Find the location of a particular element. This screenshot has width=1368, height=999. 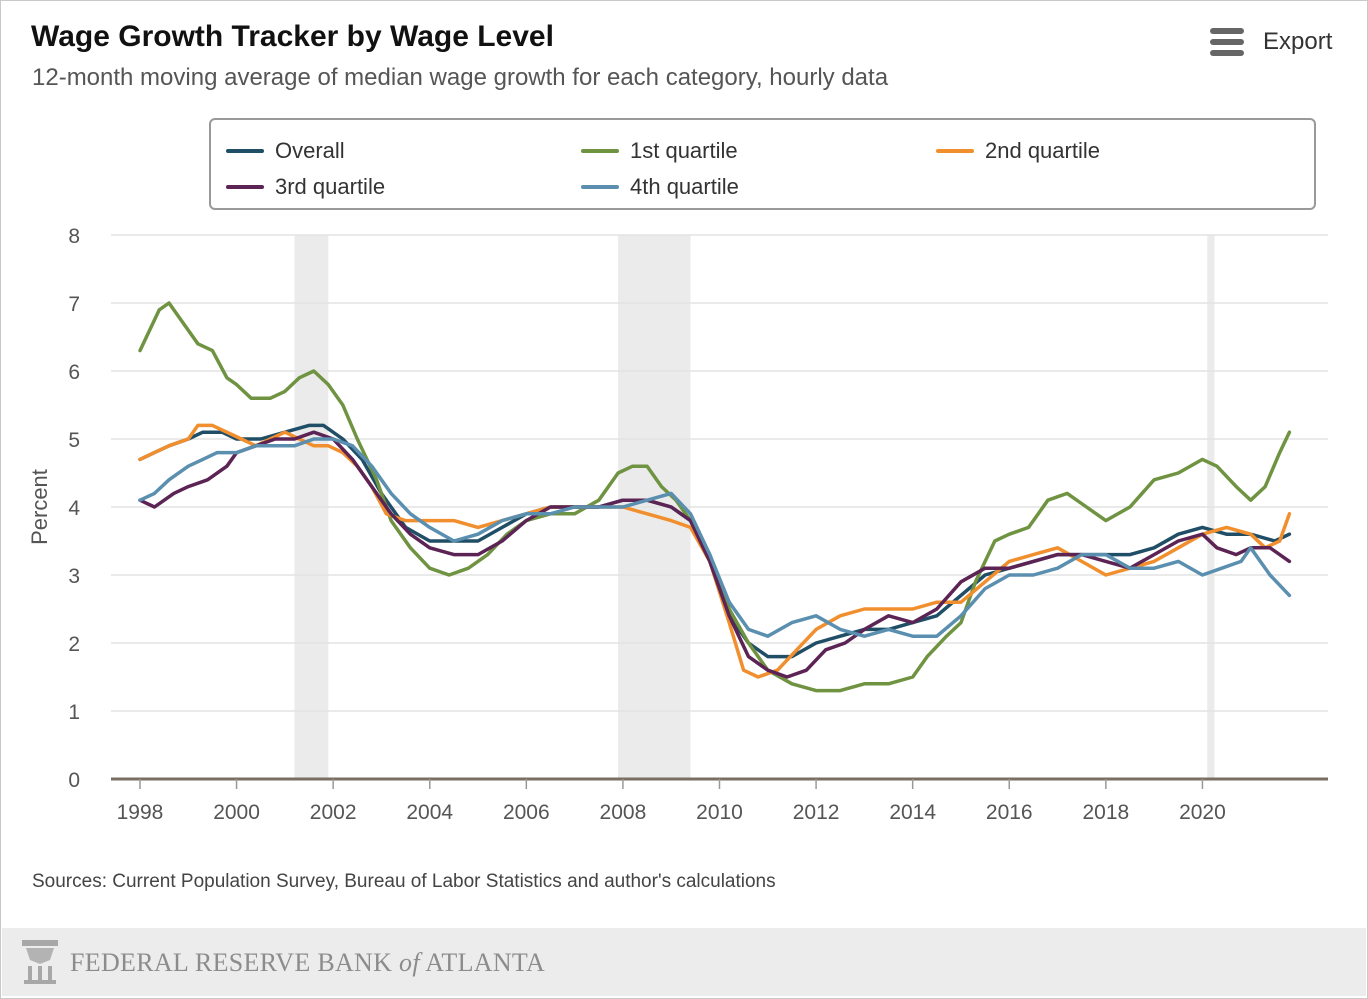

hamburger-menu-icon is located at coordinates (1227, 42).